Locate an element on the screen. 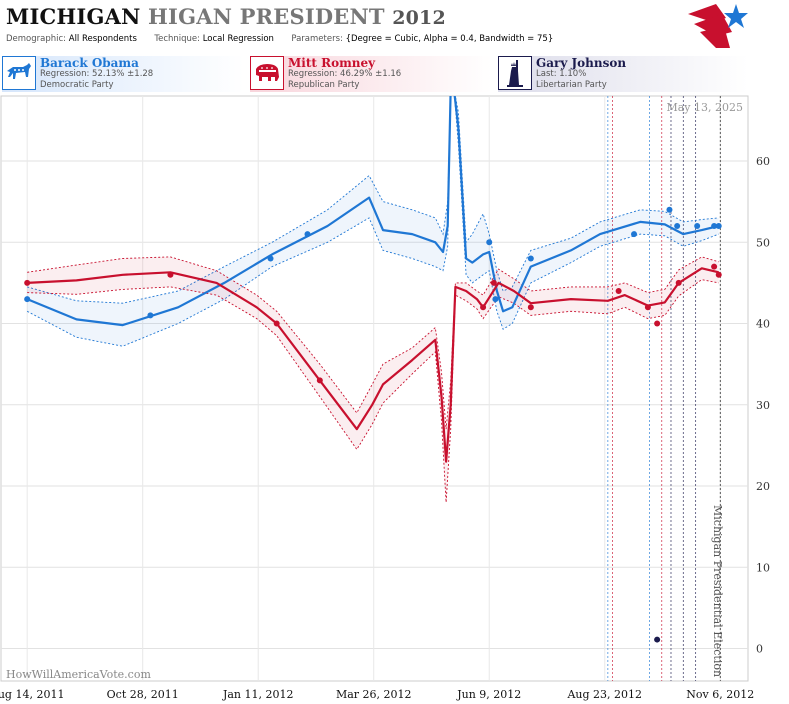 The width and height of the screenshot is (789, 704). watermark: HowWillAmericaVote.com is located at coordinates (78, 674).